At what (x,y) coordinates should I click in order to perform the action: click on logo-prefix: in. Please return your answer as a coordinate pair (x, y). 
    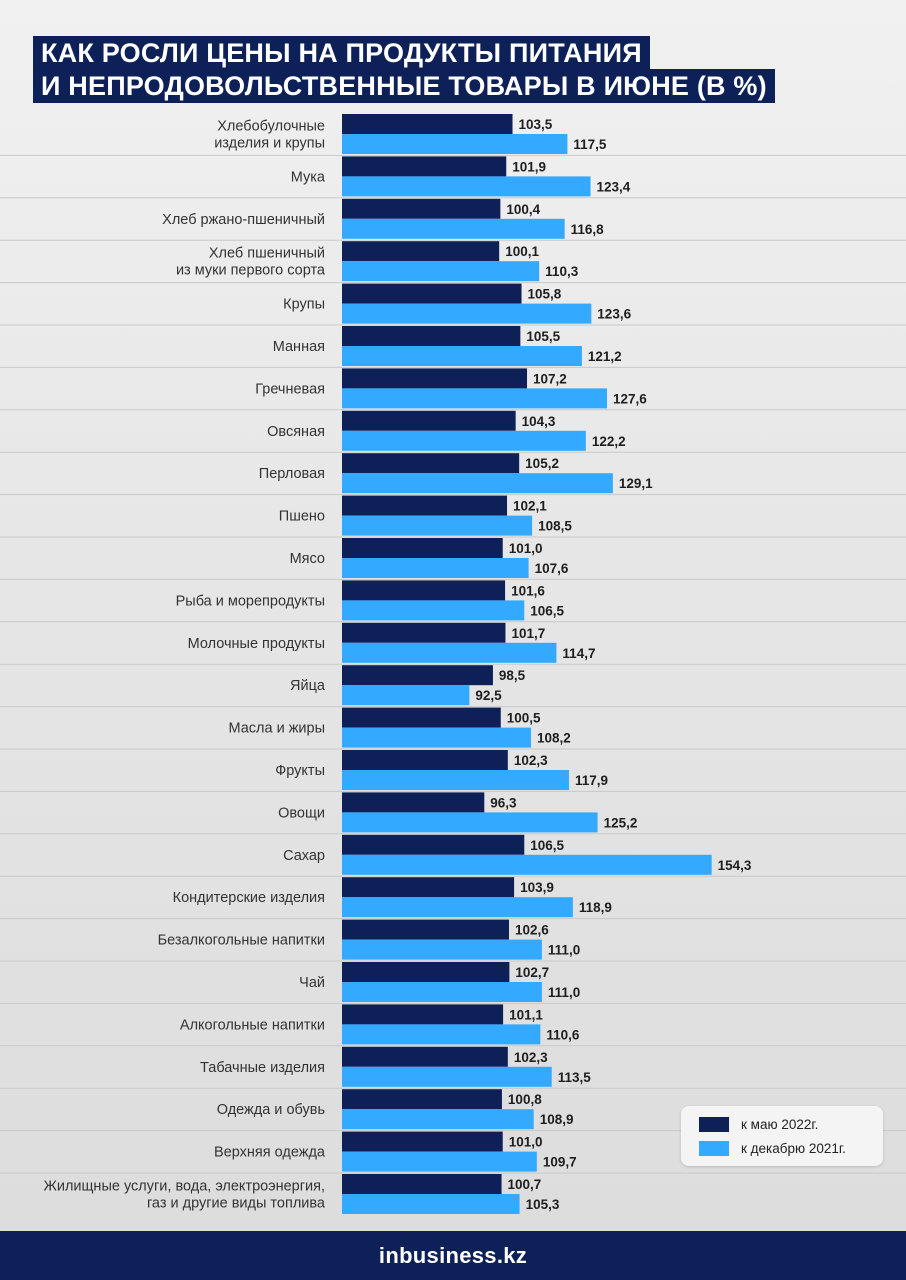
    Looking at the image, I should click on (389, 1255).